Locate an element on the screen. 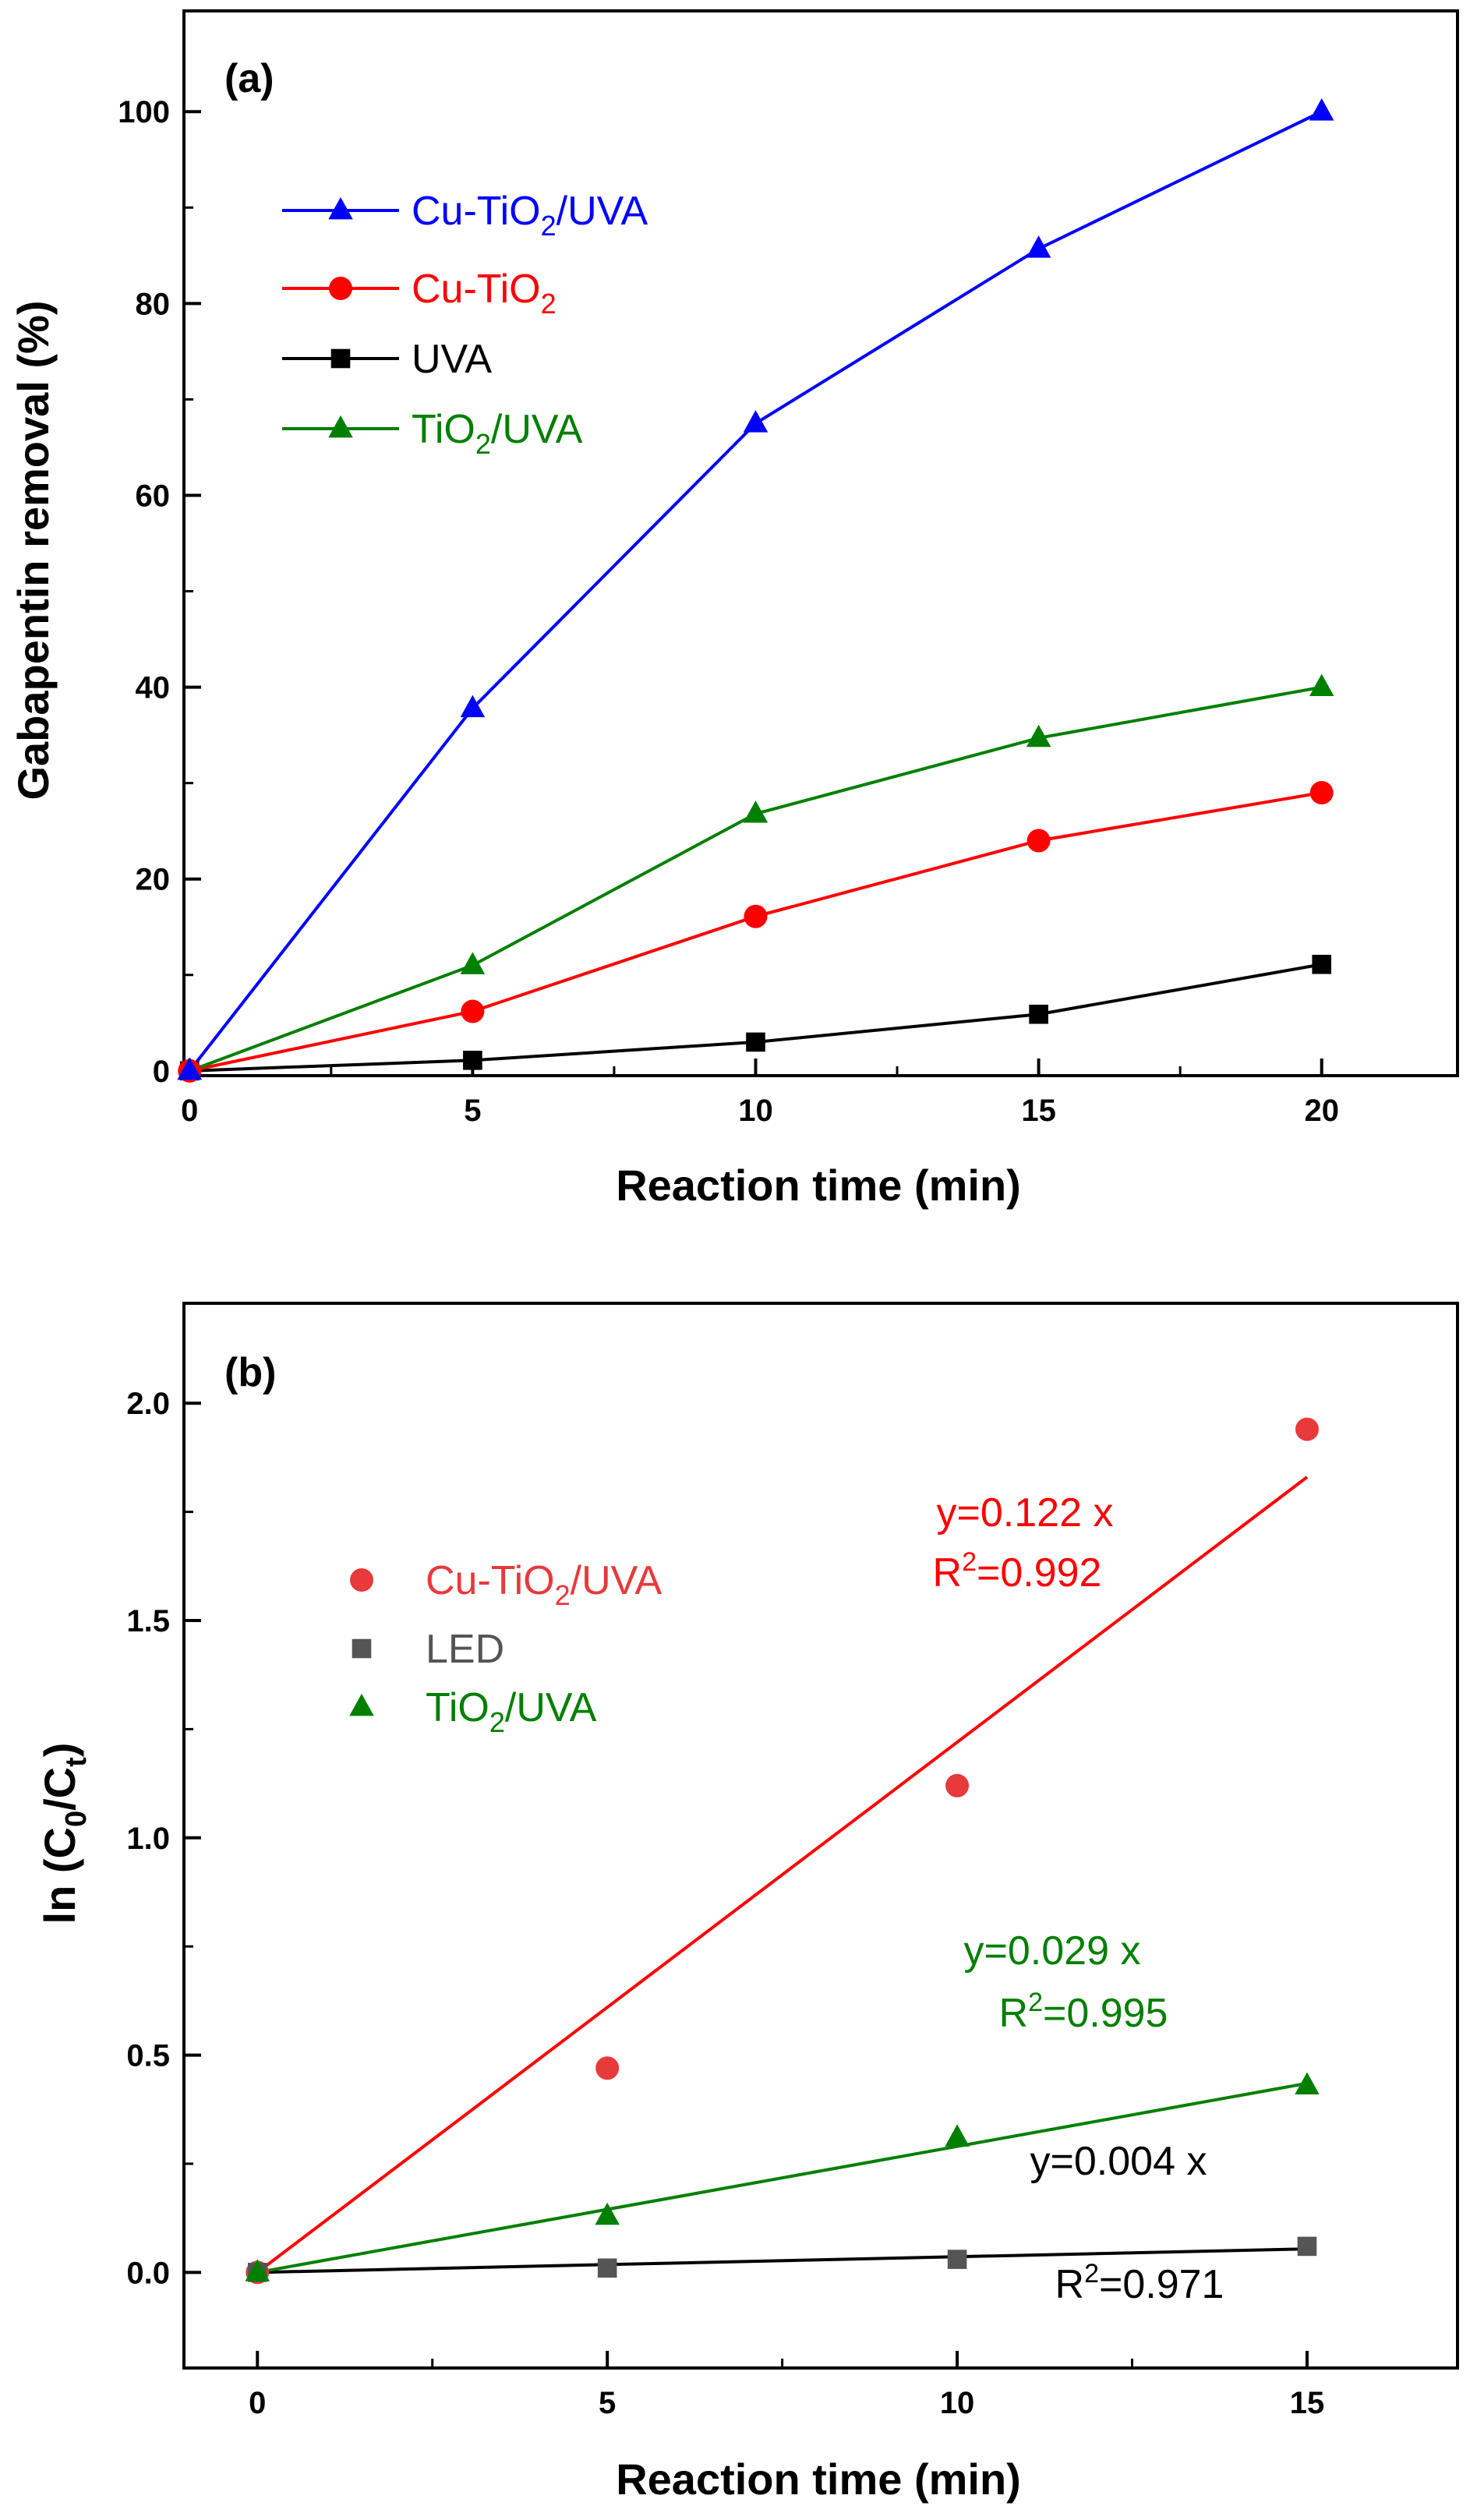  y-tick-label: 80 is located at coordinates (153, 304).